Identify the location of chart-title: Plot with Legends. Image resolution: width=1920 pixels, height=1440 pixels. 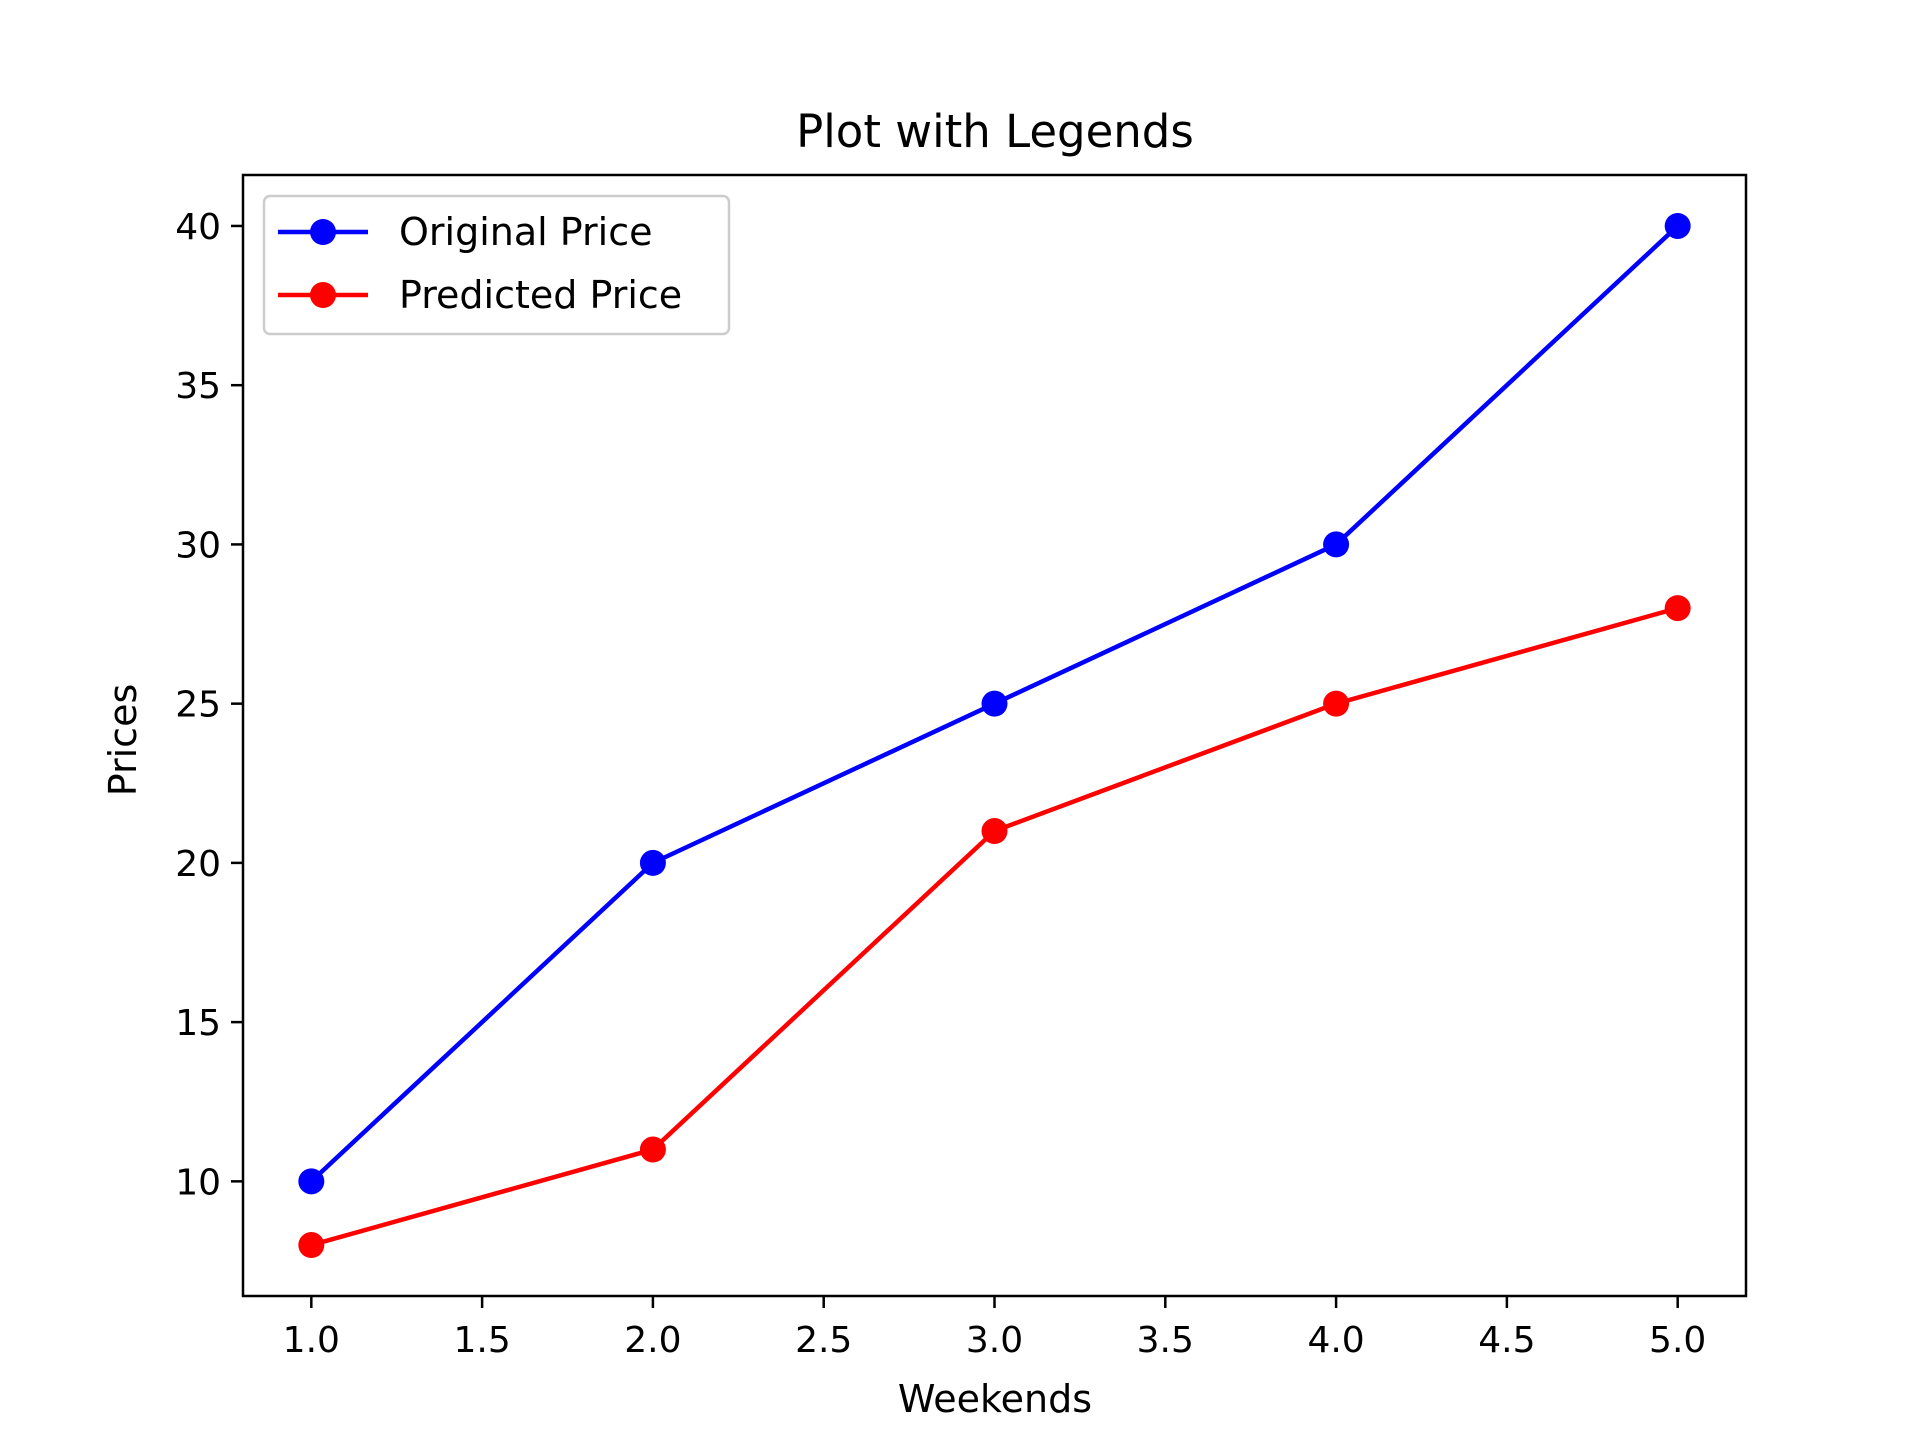
(995, 131).